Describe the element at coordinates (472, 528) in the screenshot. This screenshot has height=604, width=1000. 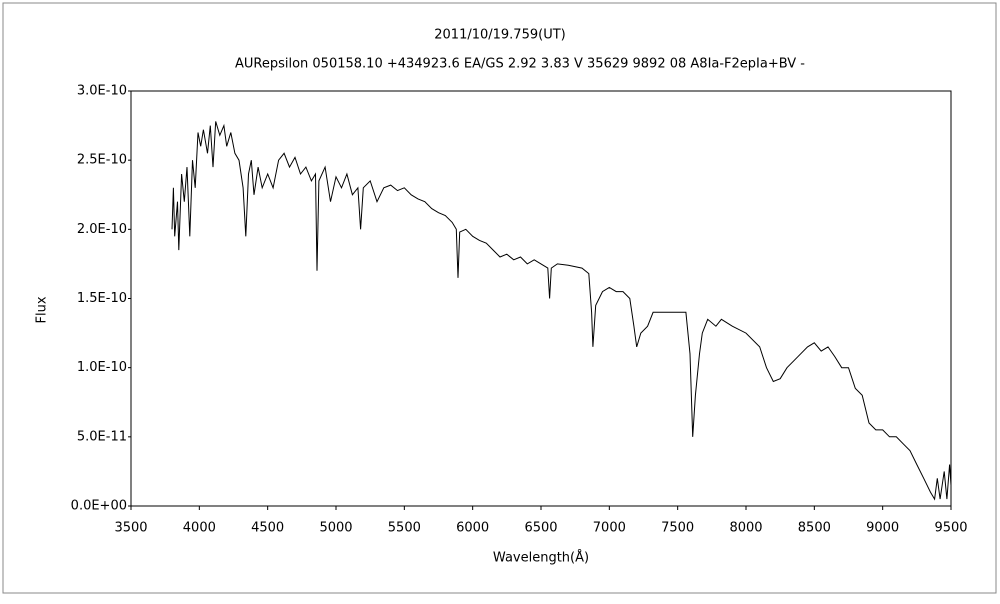
I see `x-tick-label: 6000` at that location.